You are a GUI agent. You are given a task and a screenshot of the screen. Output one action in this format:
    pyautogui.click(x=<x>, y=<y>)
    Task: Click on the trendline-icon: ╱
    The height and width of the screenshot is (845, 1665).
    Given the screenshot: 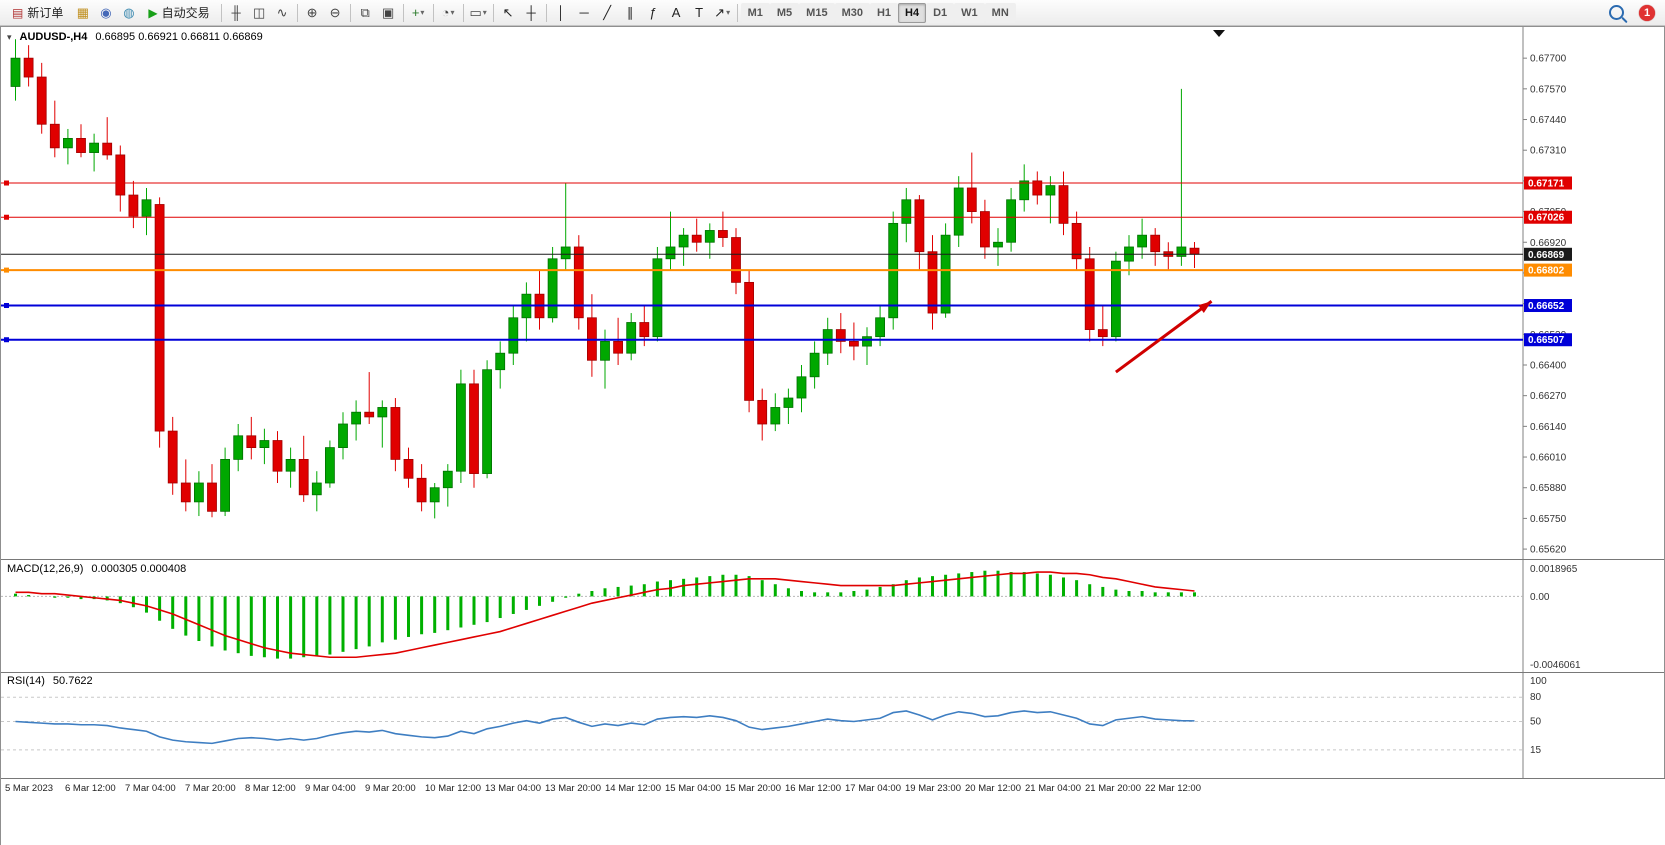 What is the action you would take?
    pyautogui.click(x=607, y=13)
    